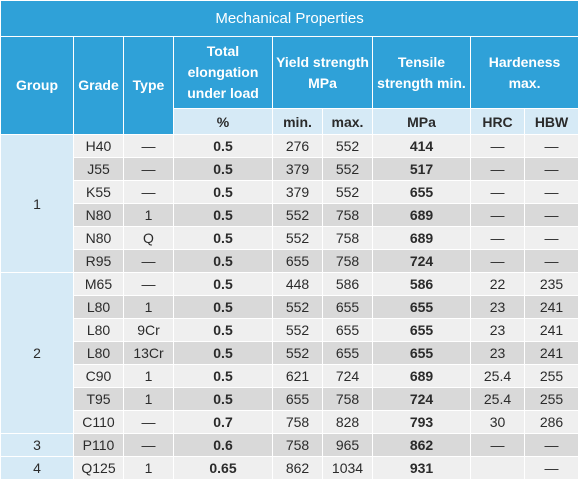 The image size is (578, 484). What do you see at coordinates (421, 146) in the screenshot?
I see `tensile-cell: 414` at bounding box center [421, 146].